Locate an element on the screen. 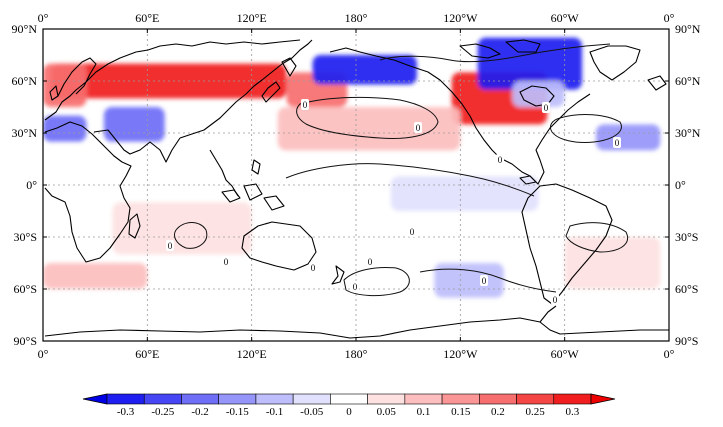  top-longitude-label: 60°W is located at coordinates (565, 18).